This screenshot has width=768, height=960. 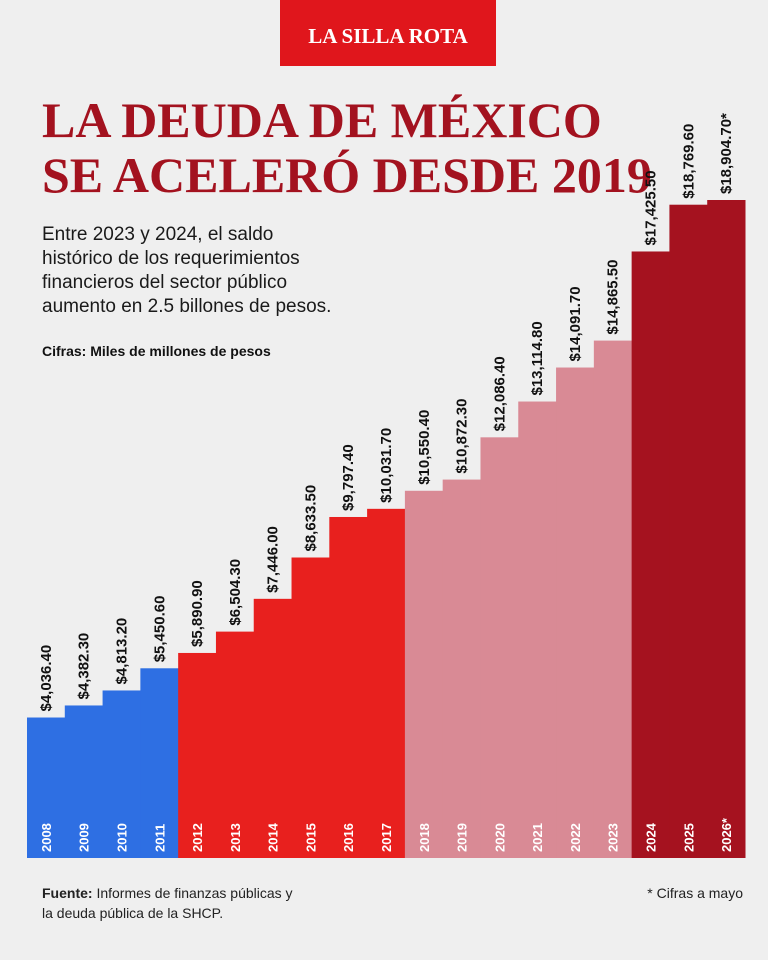 What do you see at coordinates (695, 893) in the screenshot?
I see `footnote: * Cifras a mayo` at bounding box center [695, 893].